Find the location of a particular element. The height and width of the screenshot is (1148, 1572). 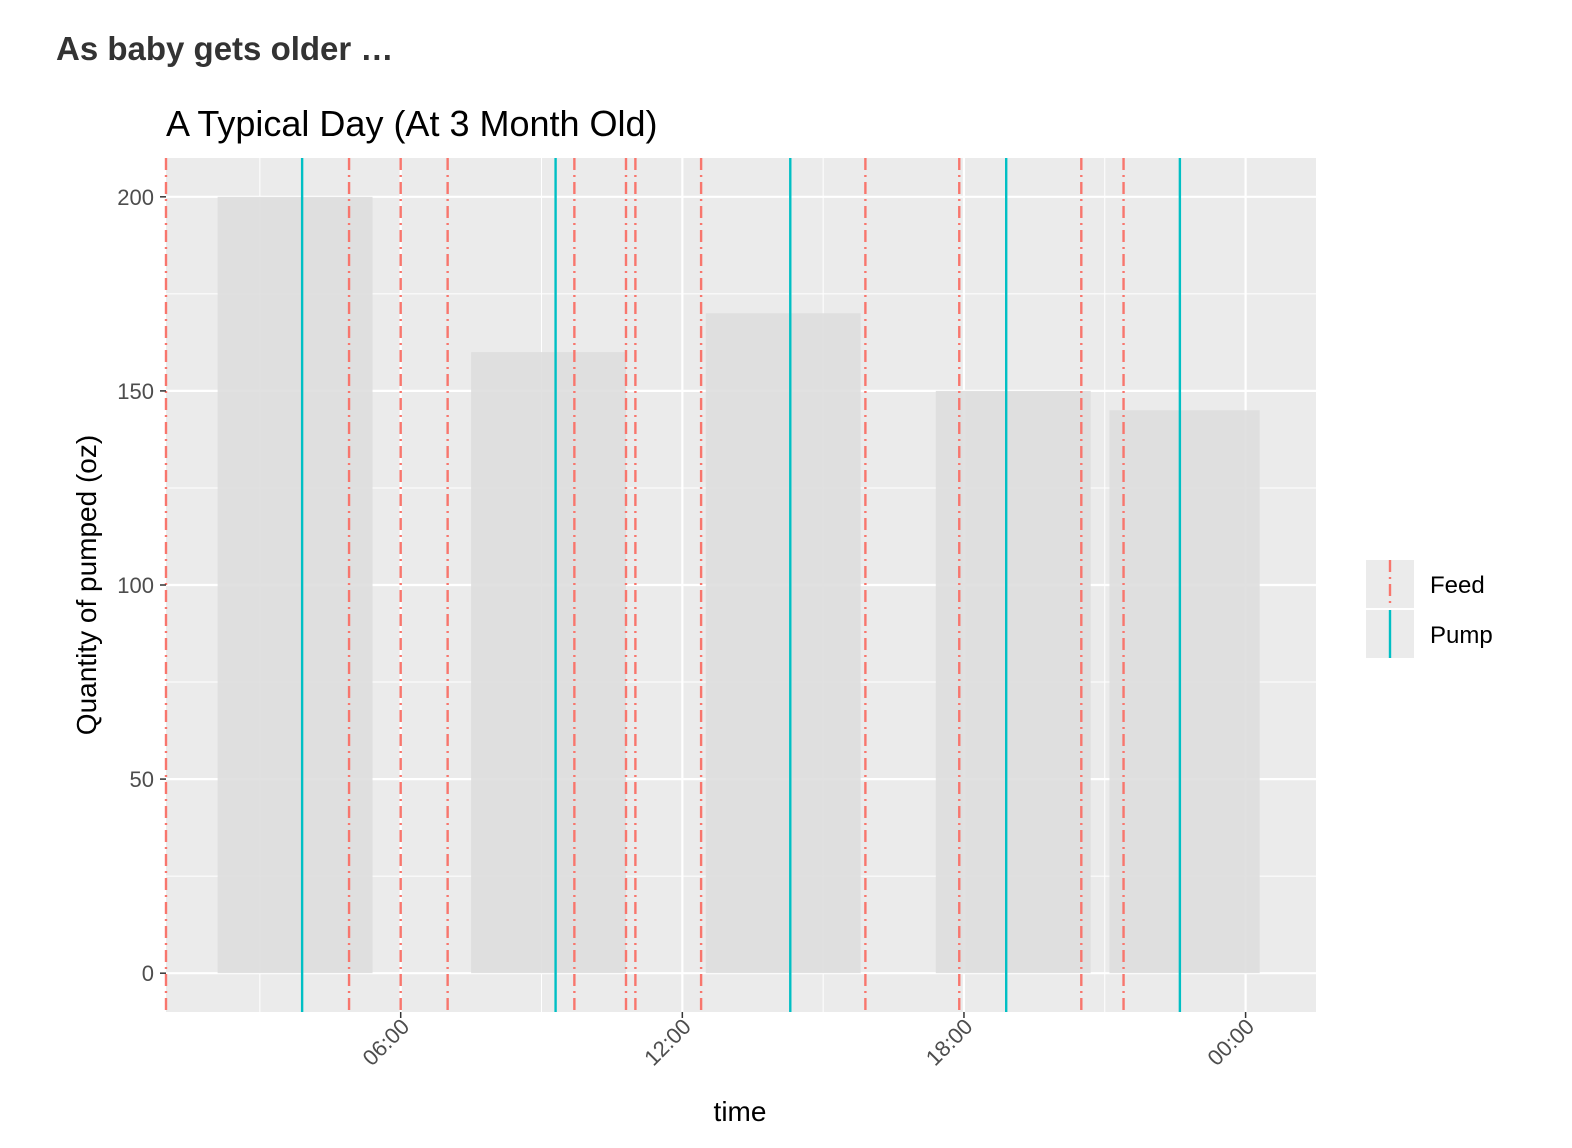

y-tick-label: 150 is located at coordinates (135, 391).